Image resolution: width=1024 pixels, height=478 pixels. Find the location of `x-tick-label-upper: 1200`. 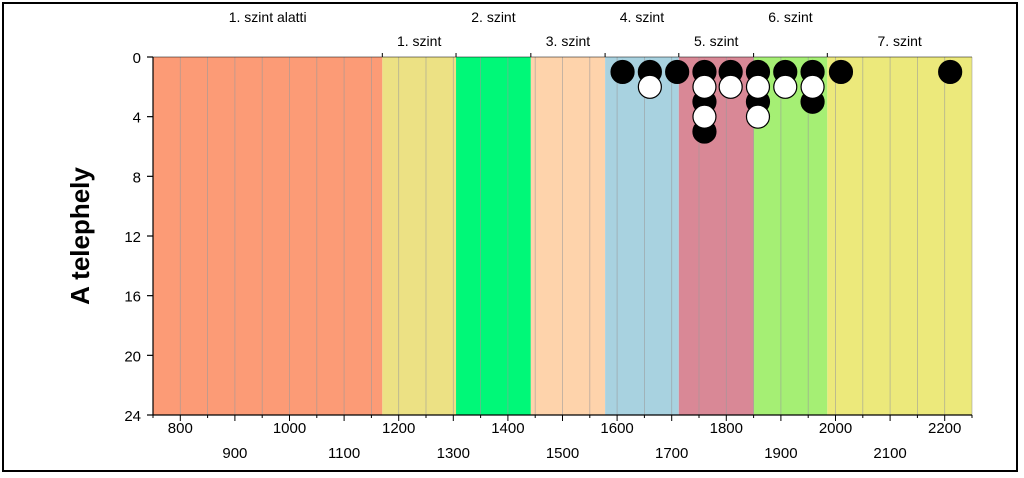

x-tick-label-upper: 1200 is located at coordinates (398, 428).